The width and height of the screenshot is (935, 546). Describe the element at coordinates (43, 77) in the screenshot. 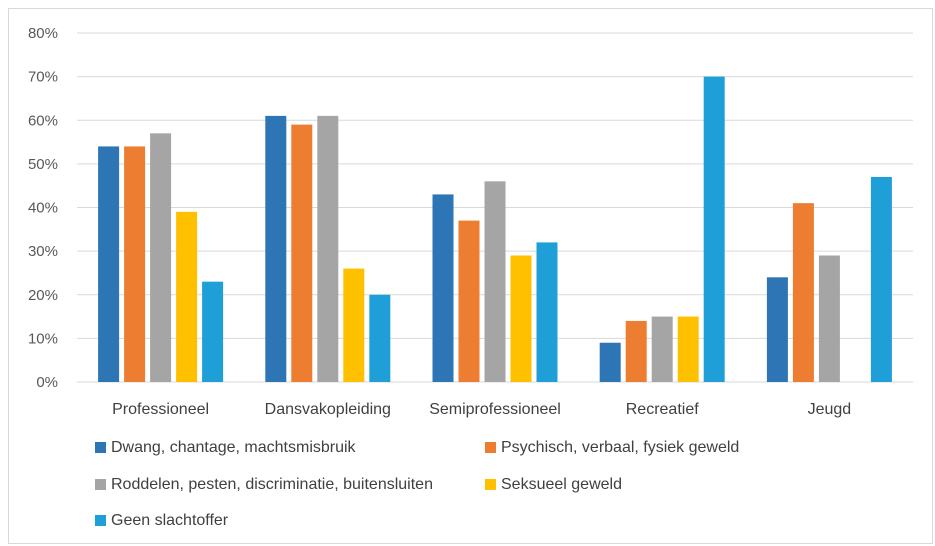

I see `y-tick-label: 70%` at that location.